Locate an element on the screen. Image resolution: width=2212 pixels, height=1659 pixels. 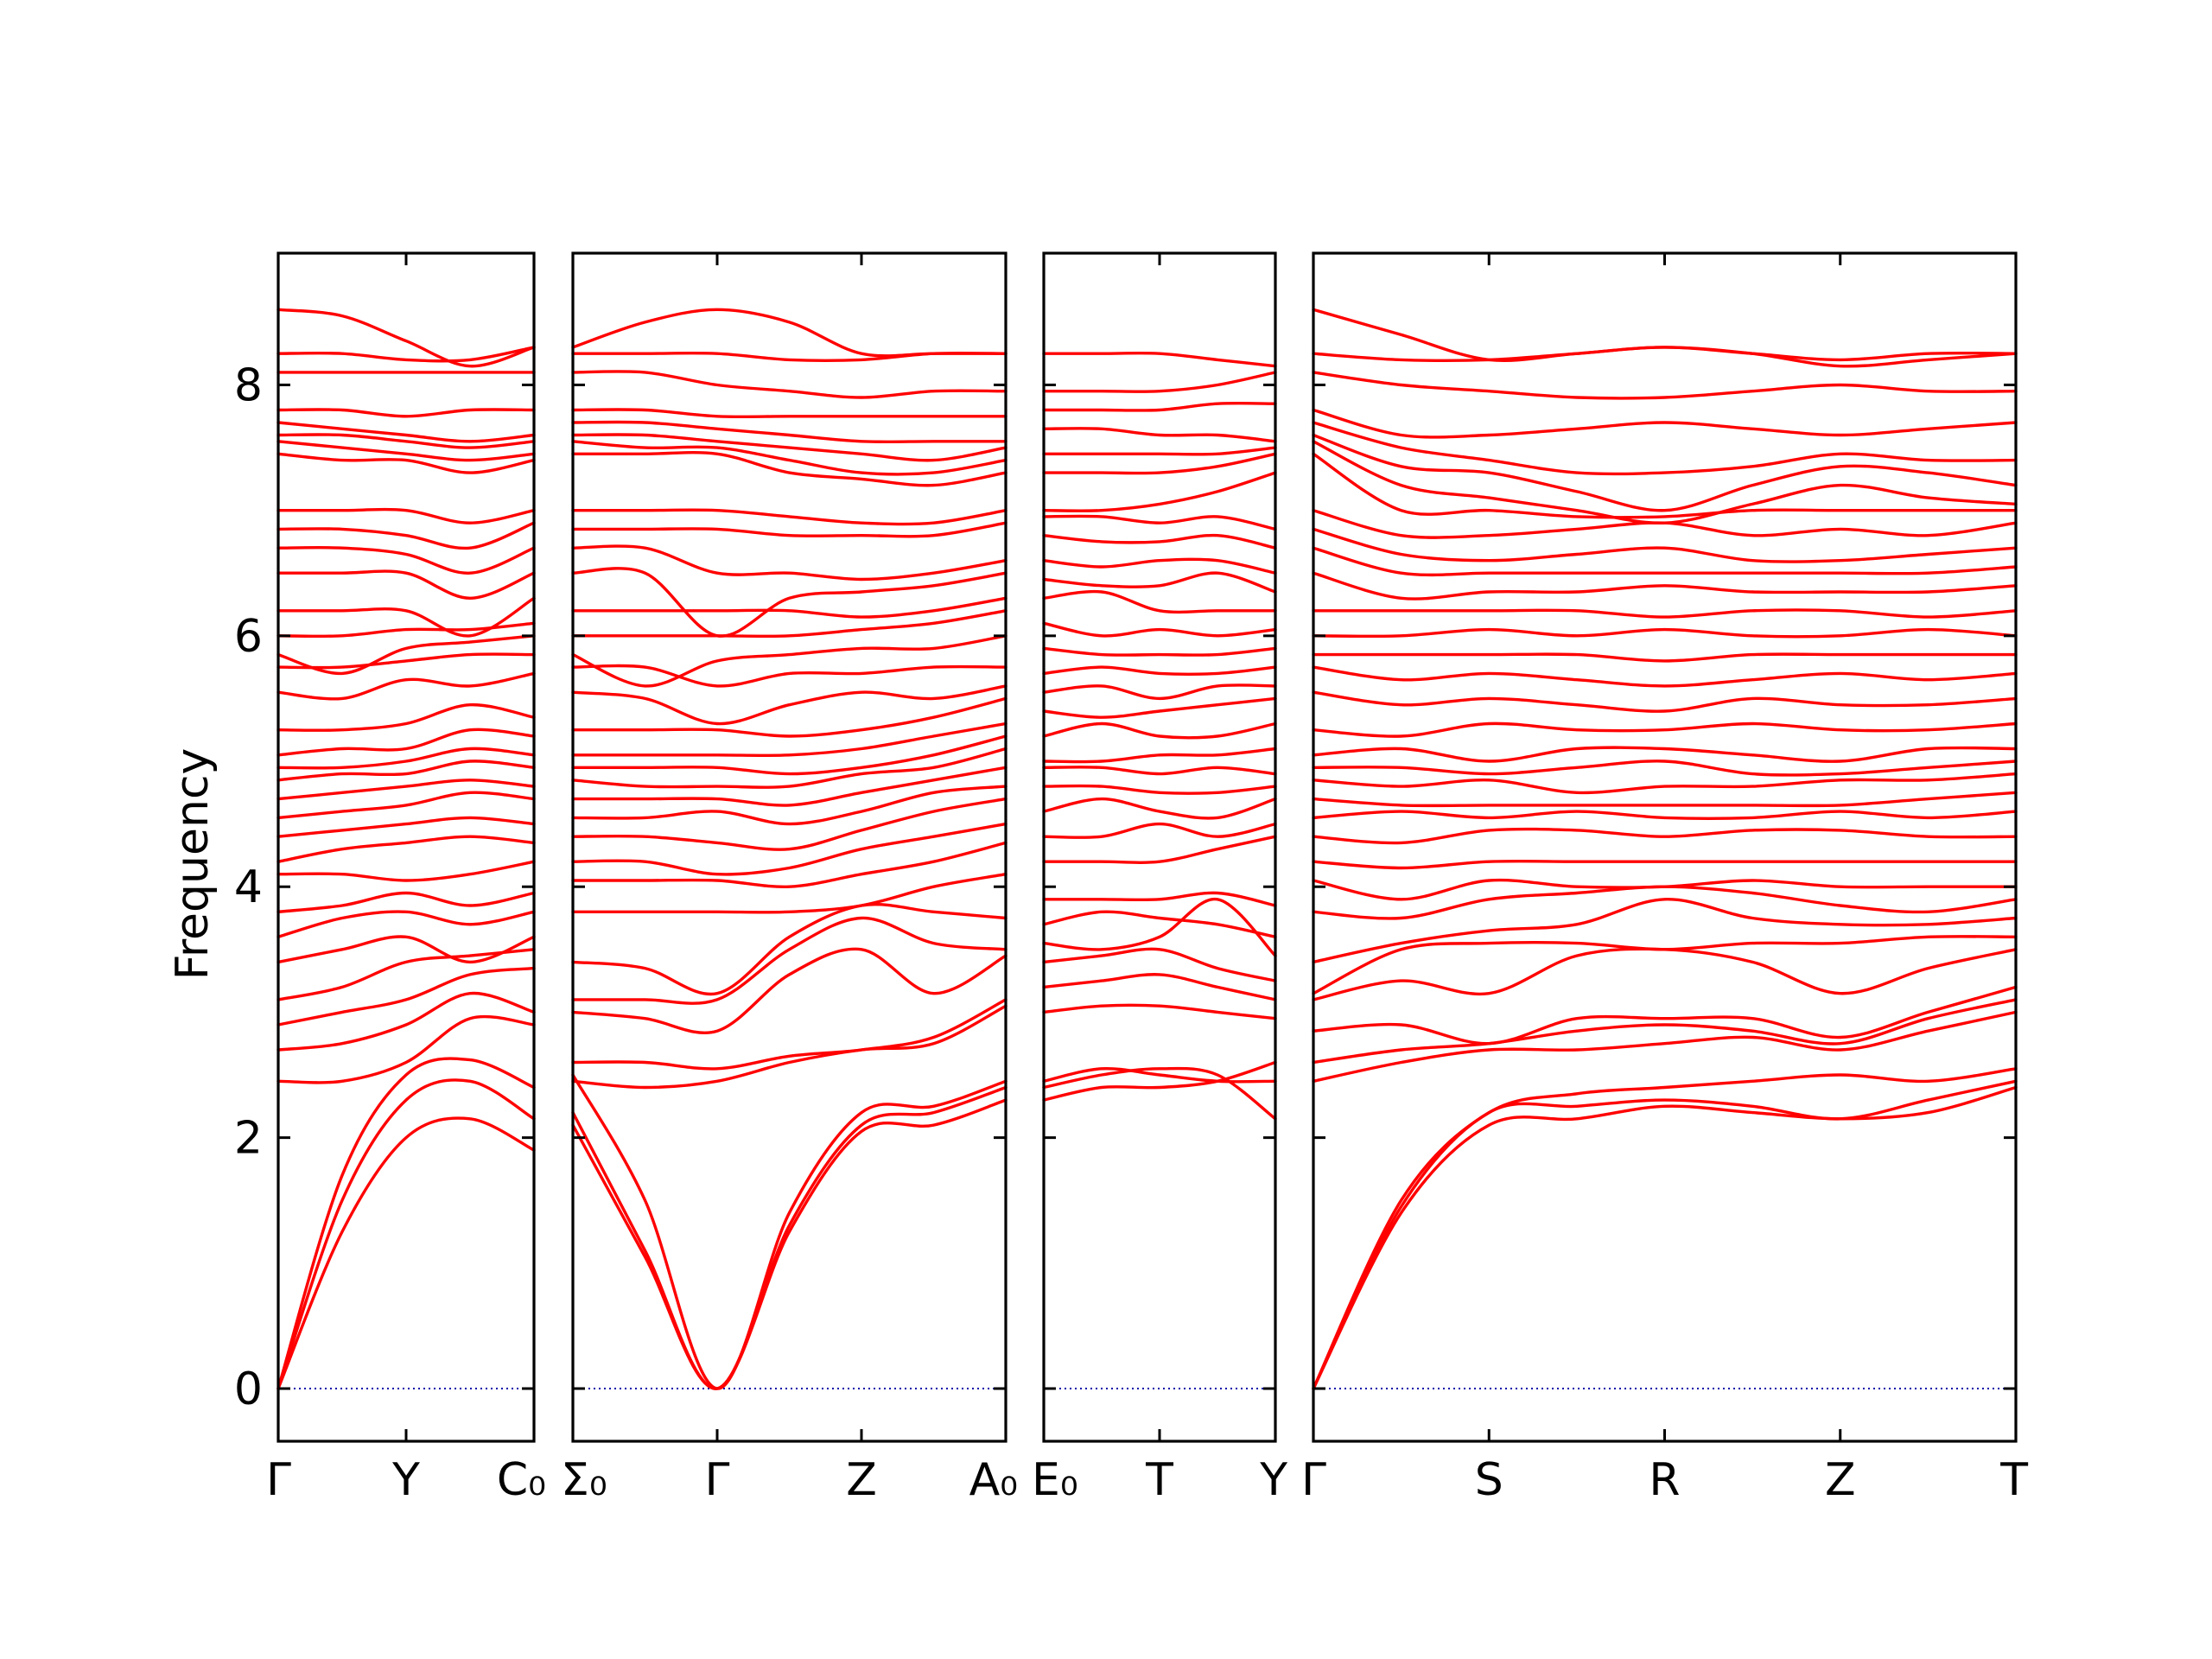
y-tick-label: 0 is located at coordinates (248, 1389).